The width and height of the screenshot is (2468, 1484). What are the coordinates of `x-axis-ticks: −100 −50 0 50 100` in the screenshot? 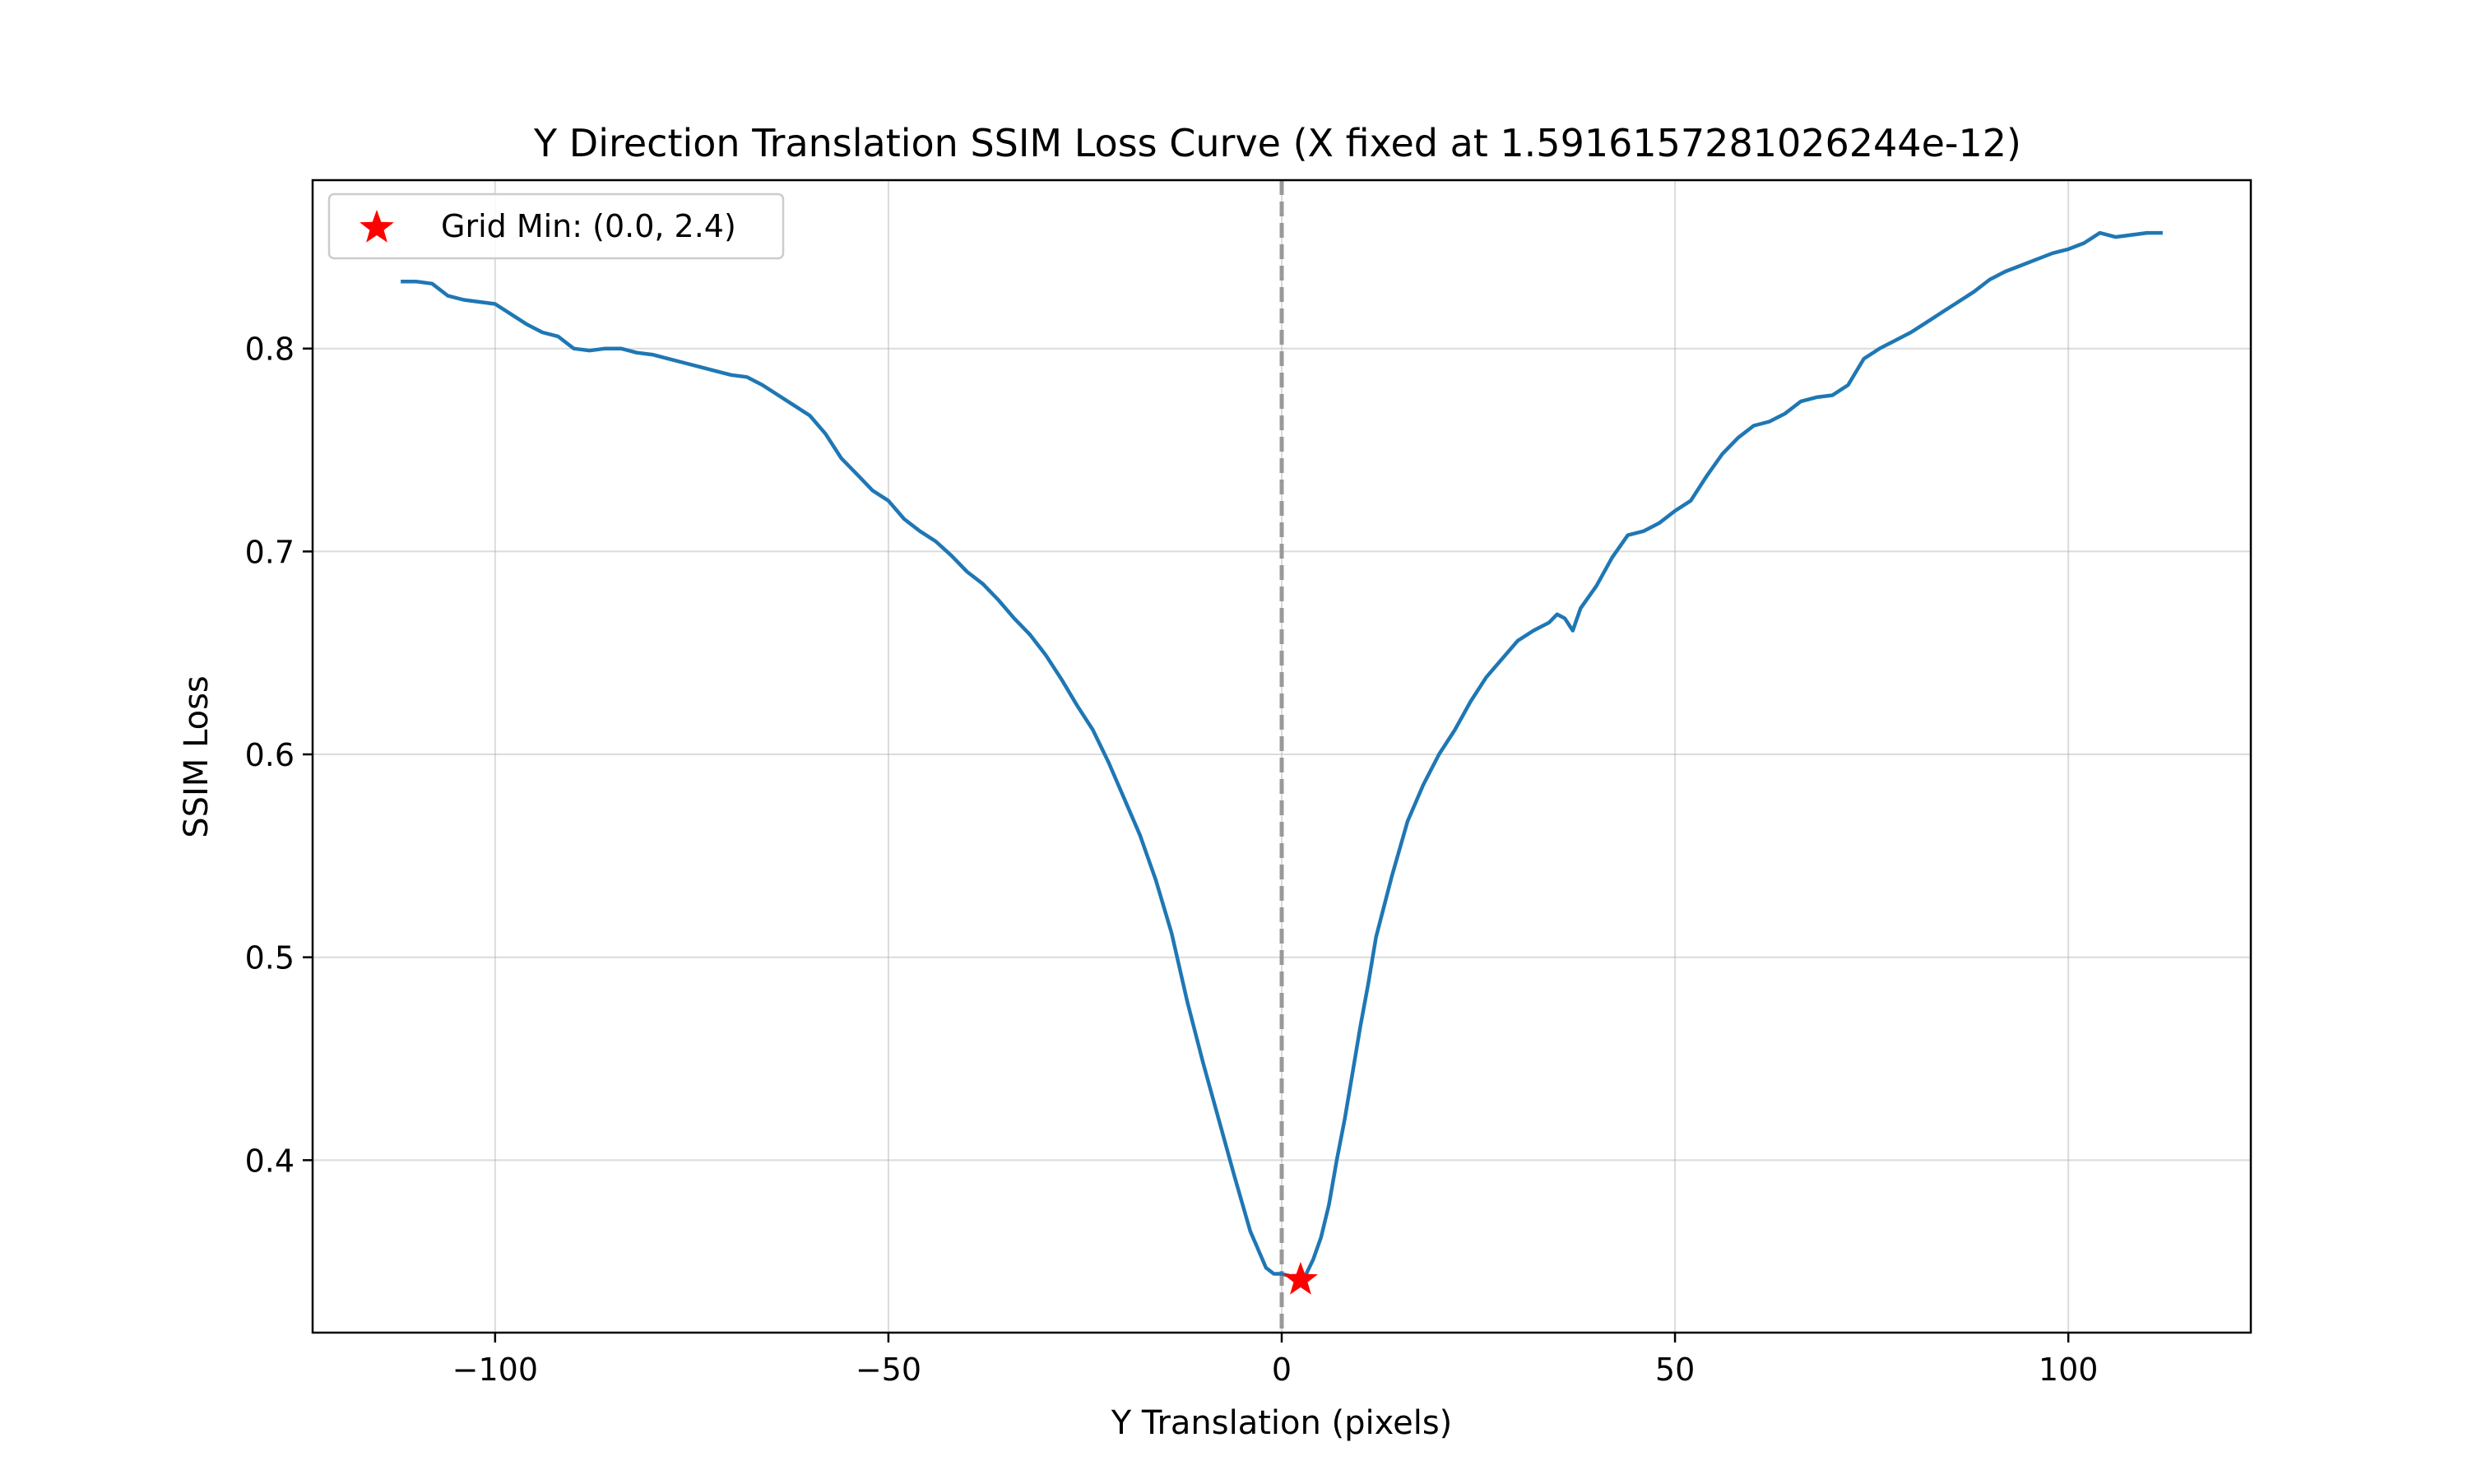 It's located at (1275, 1360).